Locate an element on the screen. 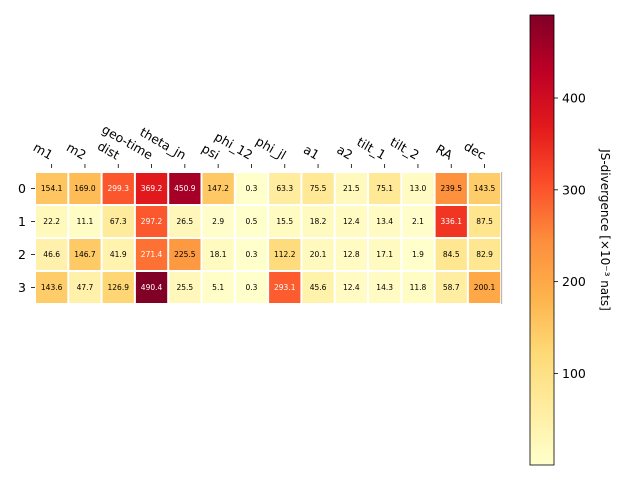 The height and width of the screenshot is (480, 640). cell-value-label: 84.5 is located at coordinates (451, 254).